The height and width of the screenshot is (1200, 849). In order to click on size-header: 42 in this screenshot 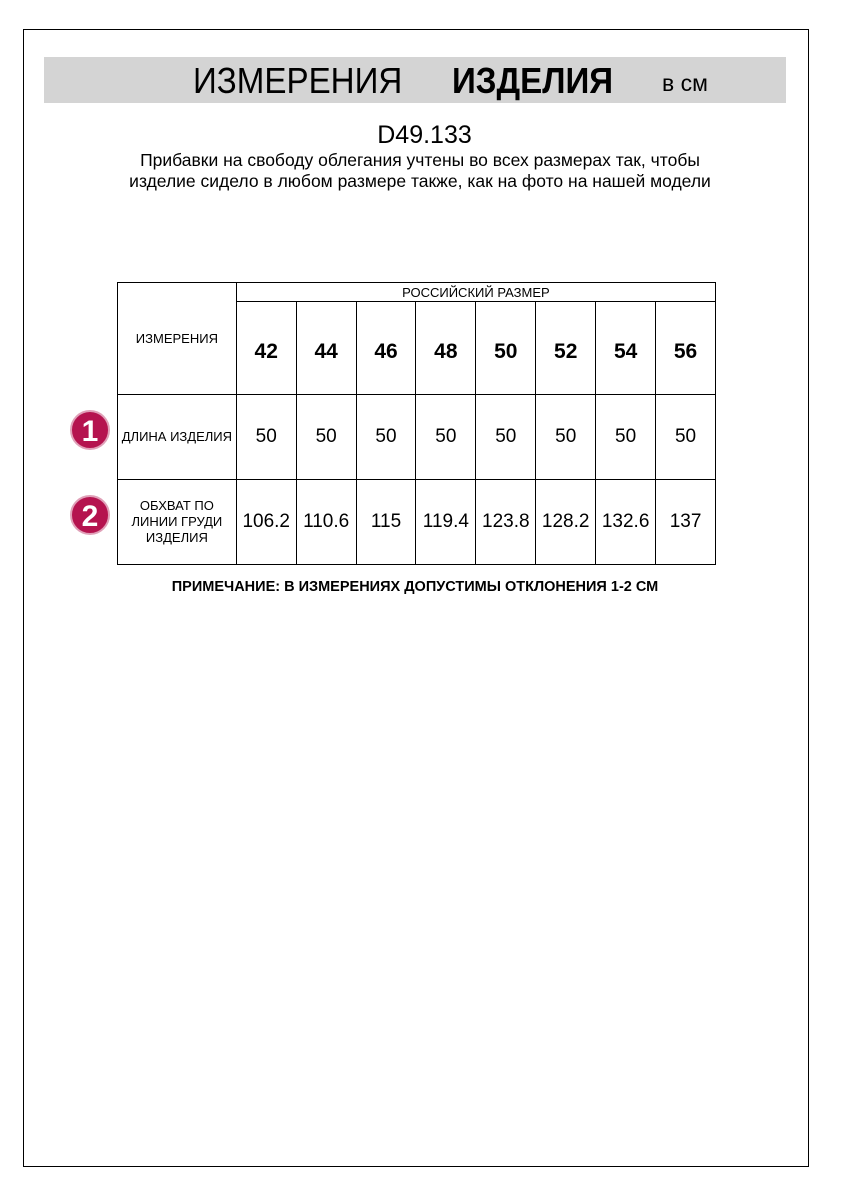, I will do `click(266, 348)`.